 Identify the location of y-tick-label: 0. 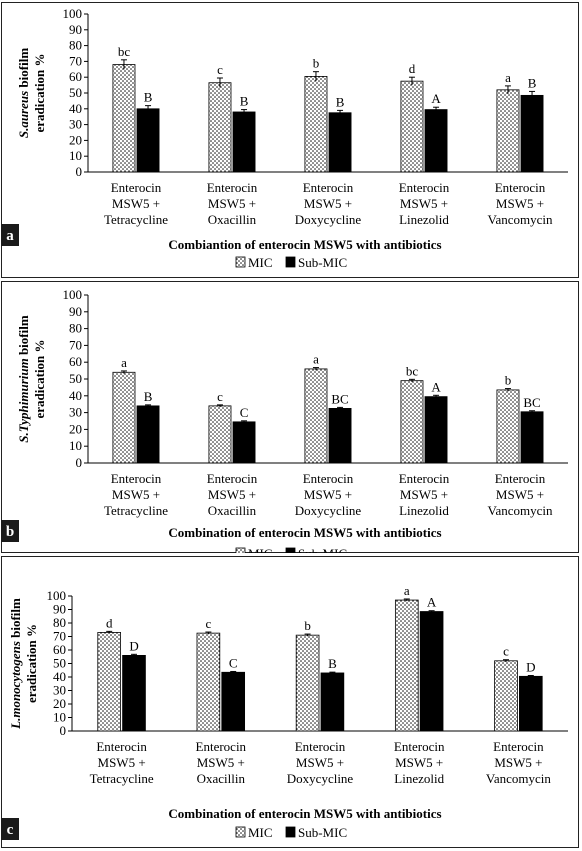
(79, 462).